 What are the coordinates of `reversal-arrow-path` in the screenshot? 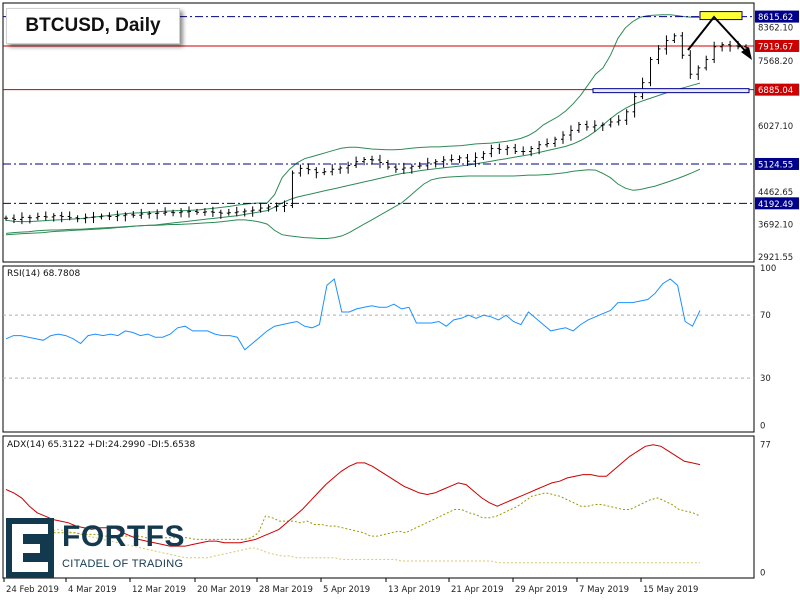 It's located at (719, 36).